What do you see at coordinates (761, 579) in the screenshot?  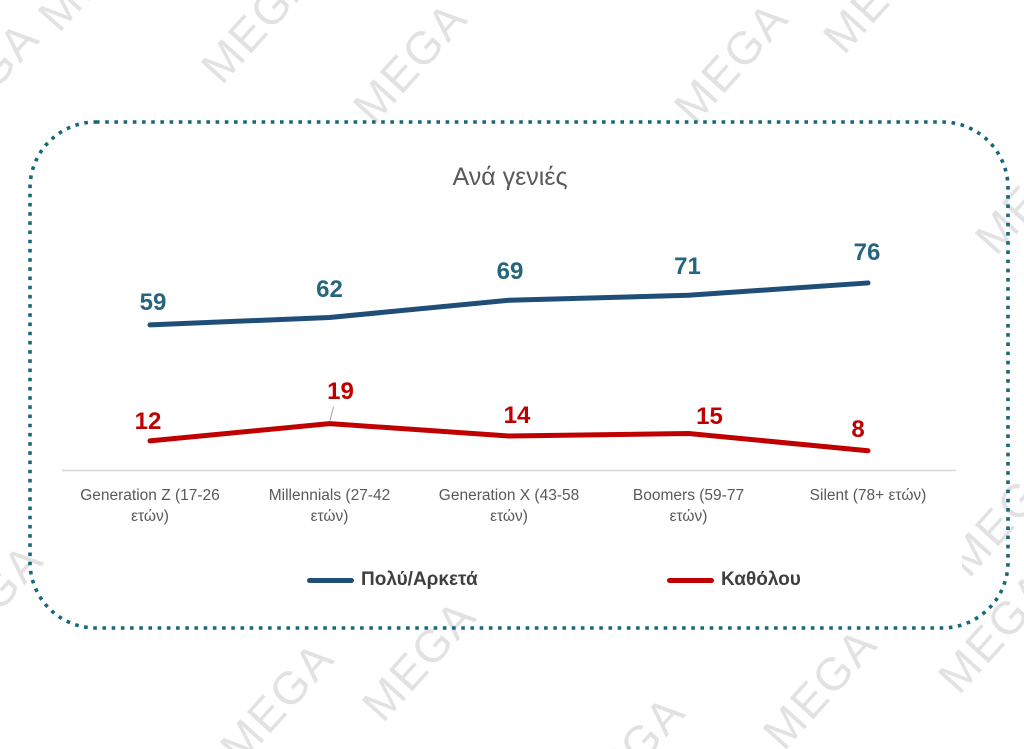 I see `legend-label-red: Καθόλου` at bounding box center [761, 579].